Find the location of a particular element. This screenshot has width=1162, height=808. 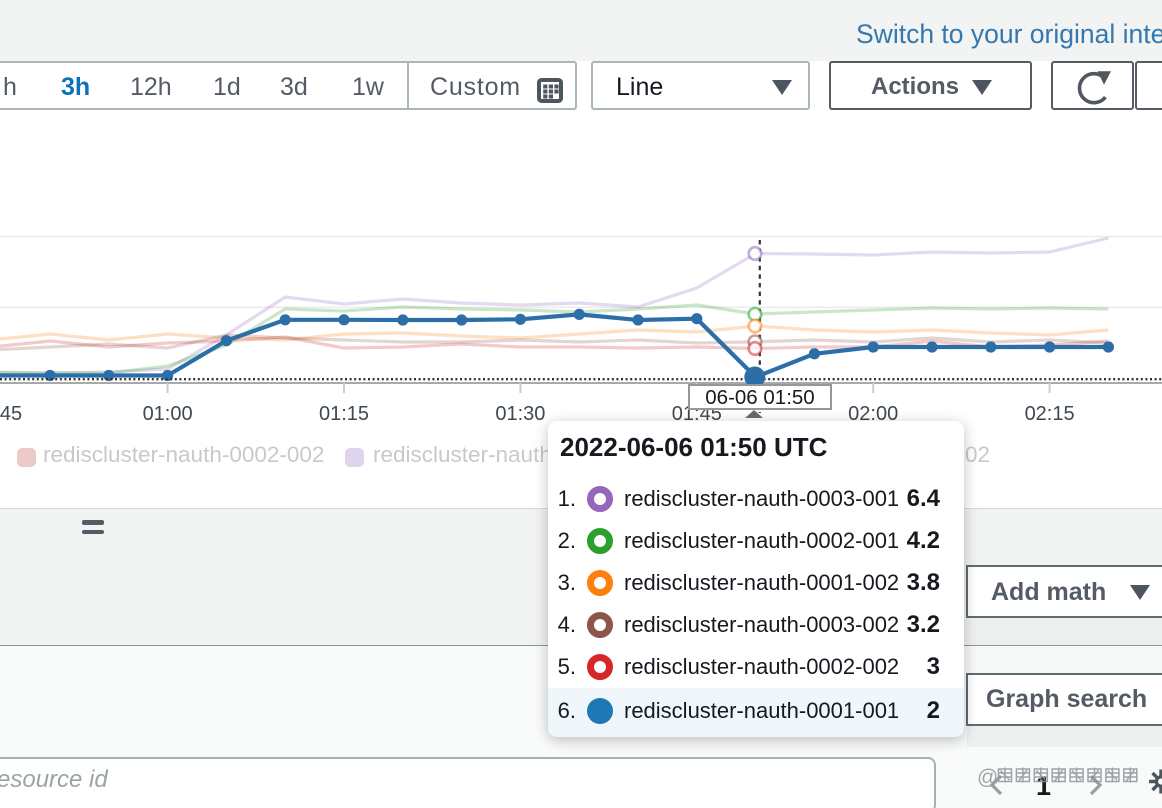

svg-text: 45 is located at coordinates (11, 414).